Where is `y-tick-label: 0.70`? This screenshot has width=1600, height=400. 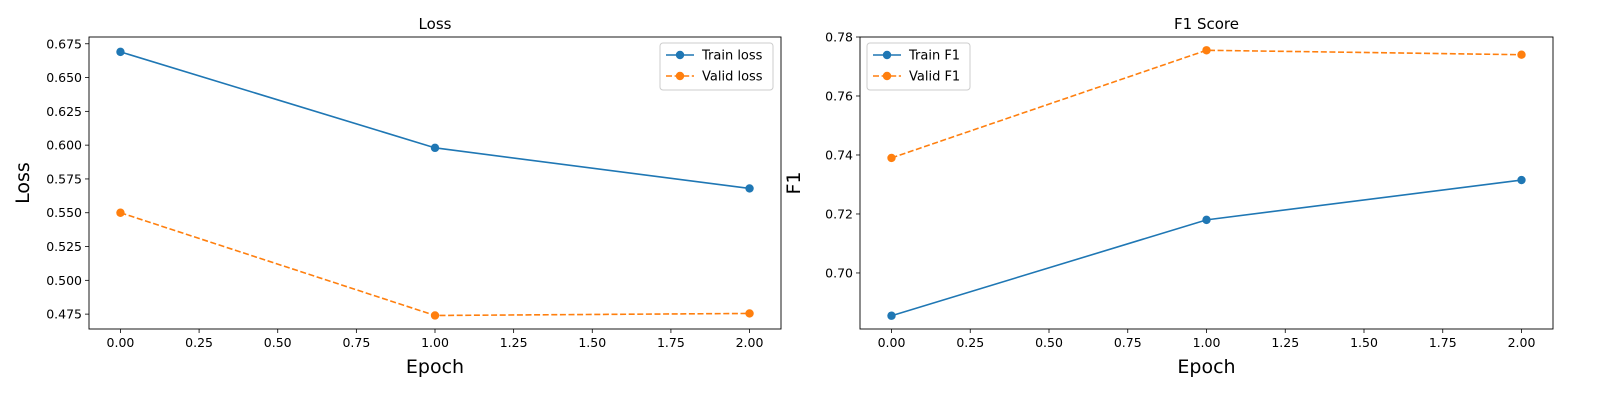 y-tick-label: 0.70 is located at coordinates (839, 272).